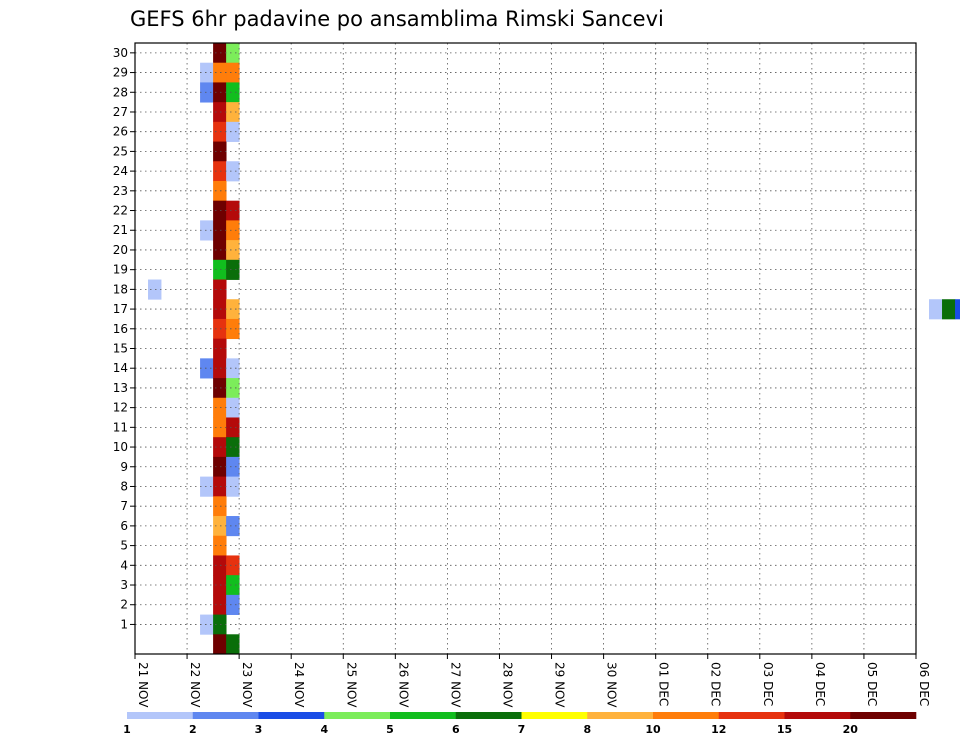 This screenshot has width=960, height=742. What do you see at coordinates (560, 685) in the screenshot?
I see `x-tick-label: 29 NOV` at bounding box center [560, 685].